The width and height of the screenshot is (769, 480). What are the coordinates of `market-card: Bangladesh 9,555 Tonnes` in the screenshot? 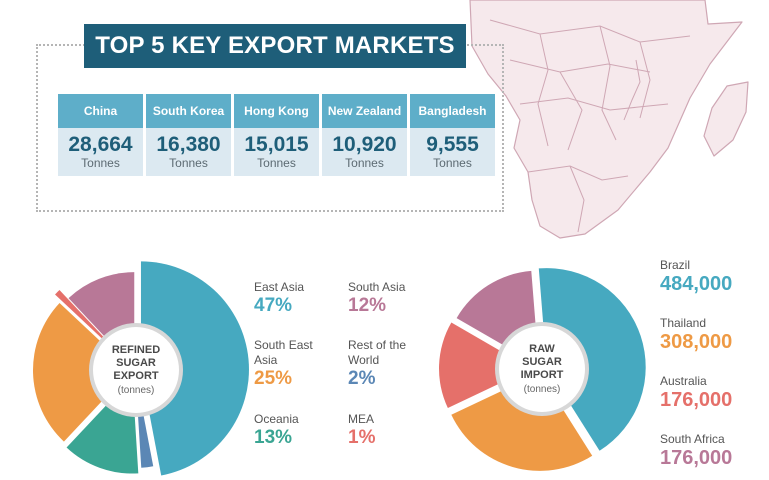 It's located at (452, 135).